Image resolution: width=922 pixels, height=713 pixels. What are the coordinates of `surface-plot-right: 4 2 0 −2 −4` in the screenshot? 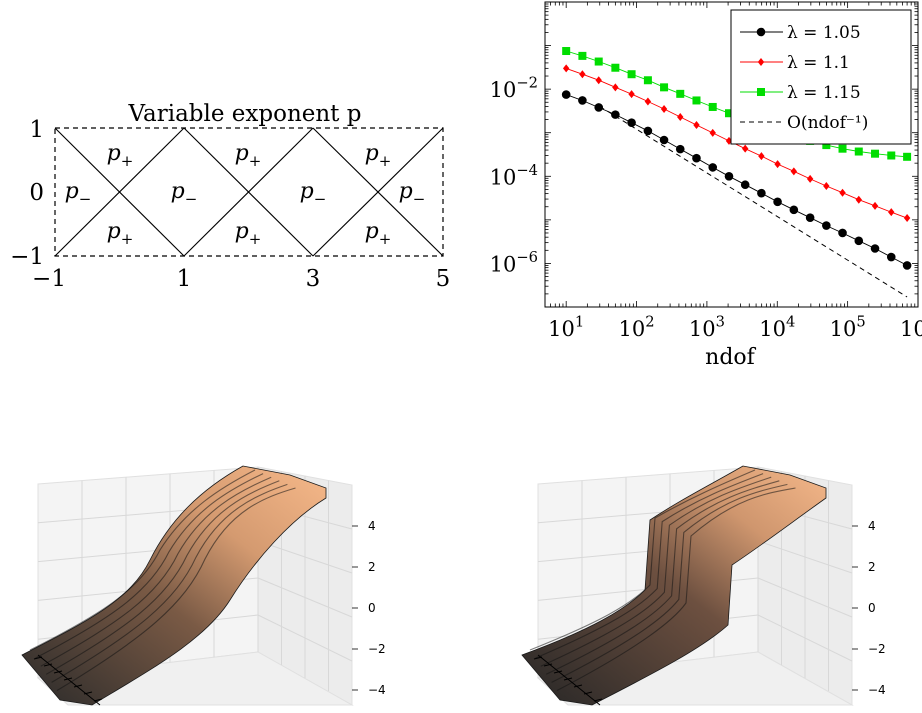 It's located at (703, 585).